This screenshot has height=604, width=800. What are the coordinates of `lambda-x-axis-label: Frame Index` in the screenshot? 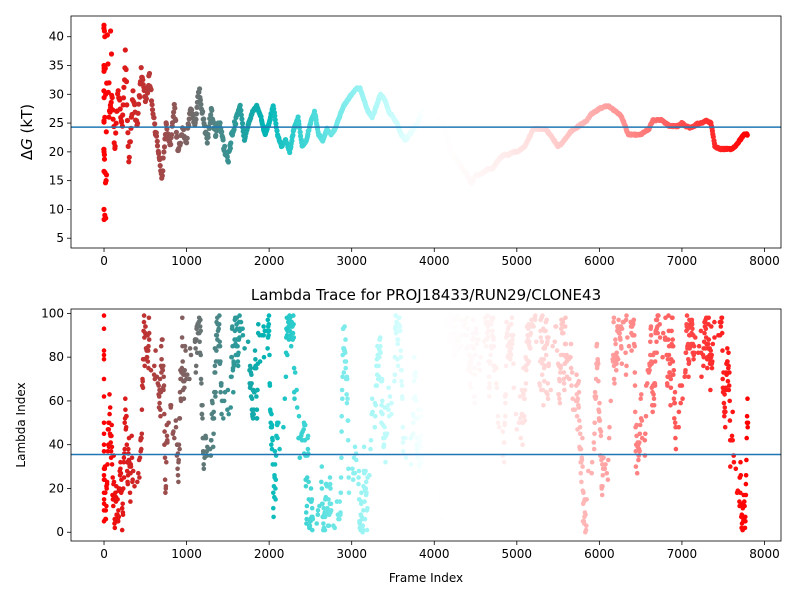 It's located at (426, 578).